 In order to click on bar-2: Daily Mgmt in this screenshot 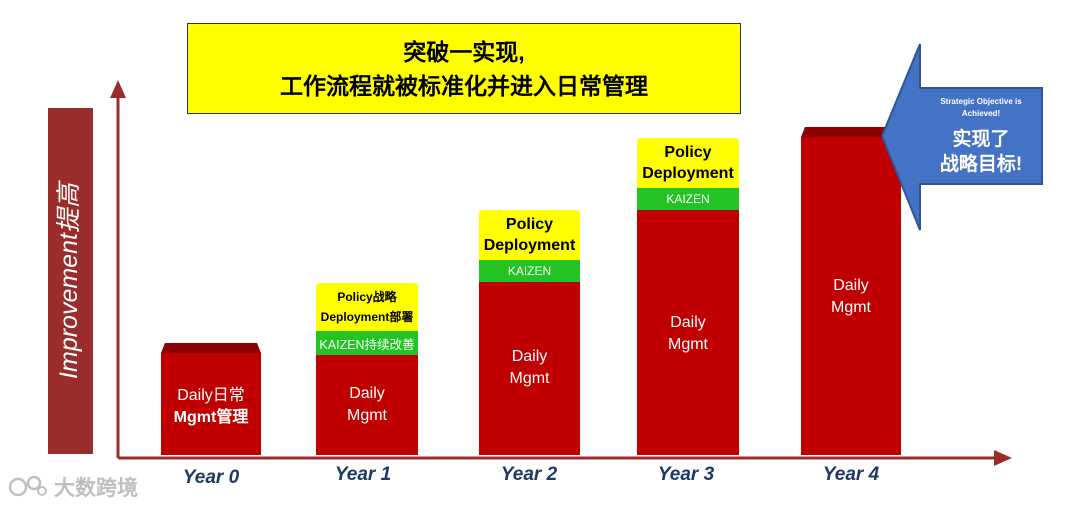, I will do `click(529, 368)`.